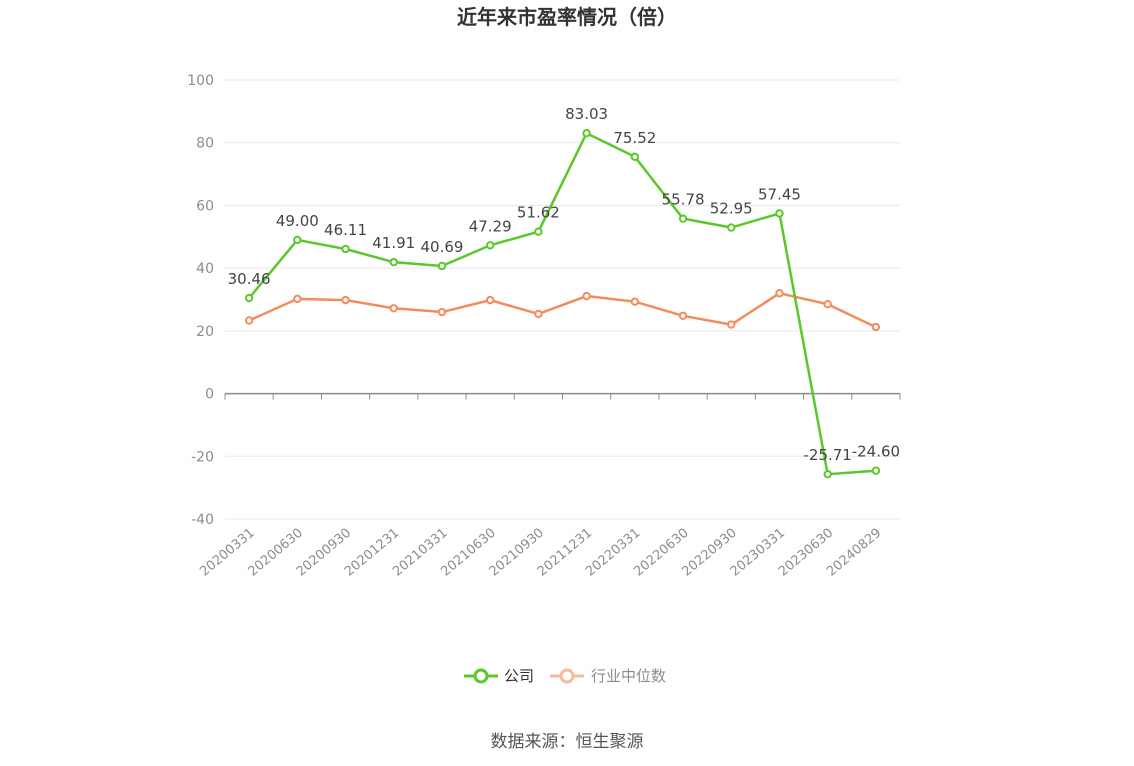  I want to click on y-tick-label: -40, so click(202, 520).